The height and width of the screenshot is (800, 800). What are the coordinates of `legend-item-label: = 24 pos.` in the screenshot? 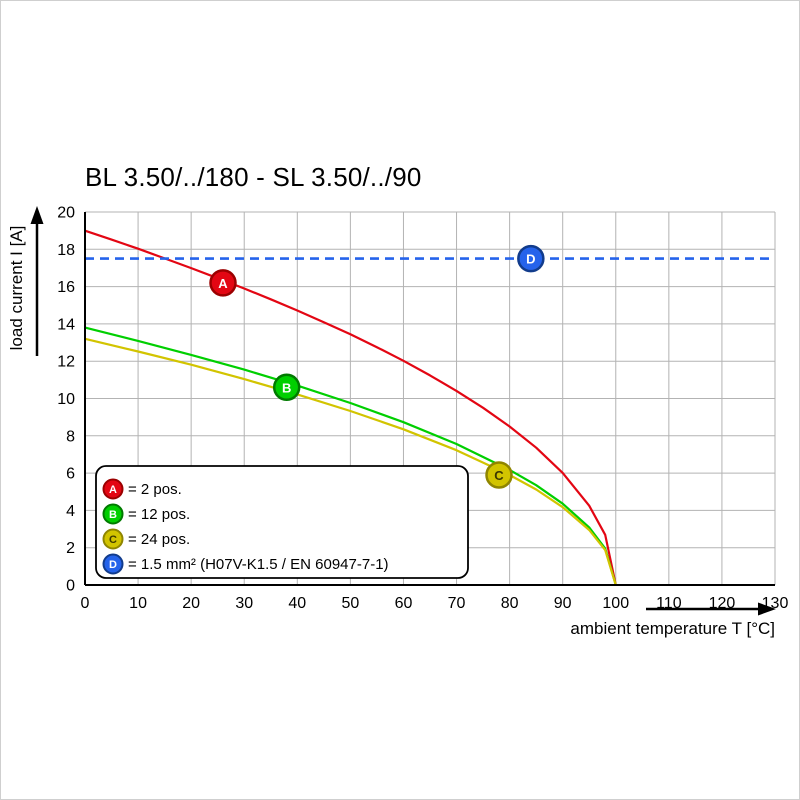 It's located at (159, 539).